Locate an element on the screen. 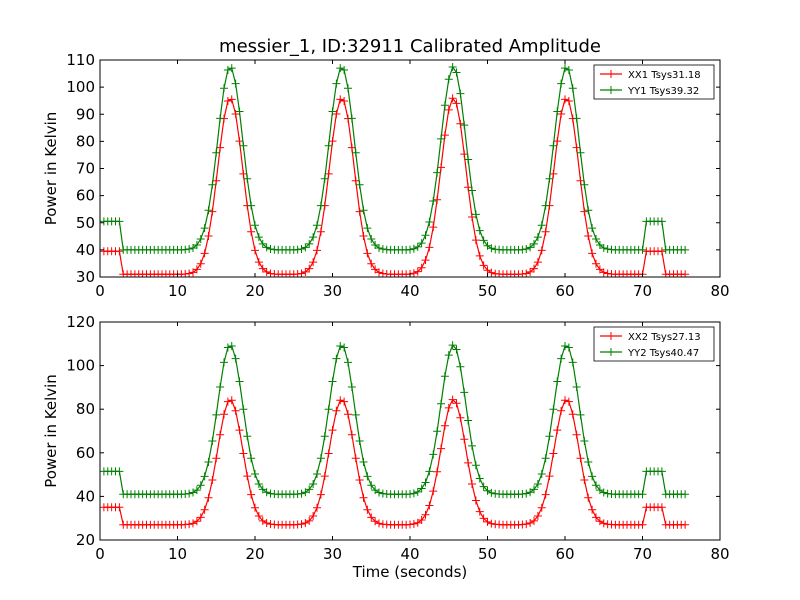 This screenshot has width=800, height=600. legend-item: YY2 Tsys40.47 is located at coordinates (649, 353).